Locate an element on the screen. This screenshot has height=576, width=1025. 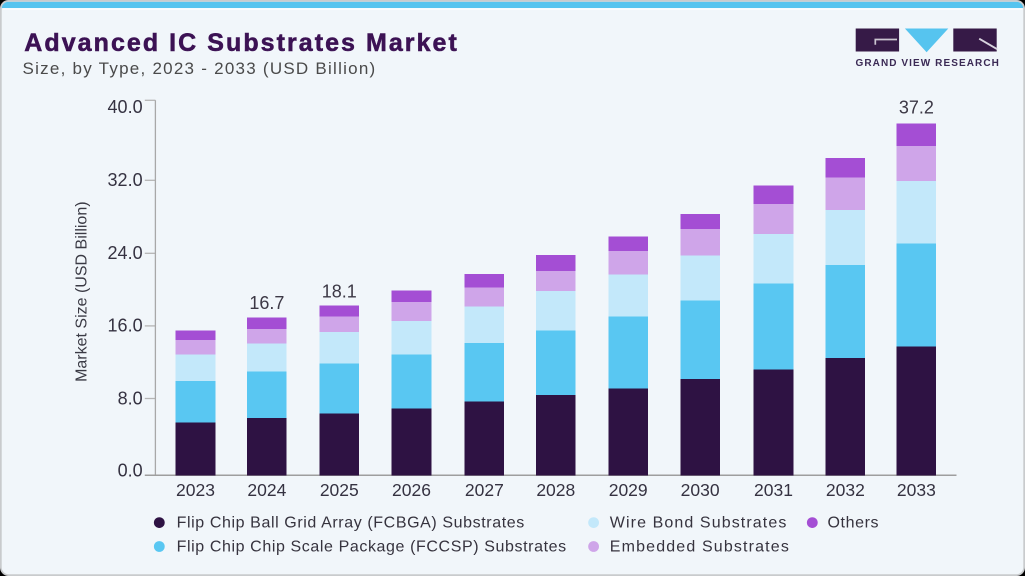
svg-text: 2027 is located at coordinates (484, 490).